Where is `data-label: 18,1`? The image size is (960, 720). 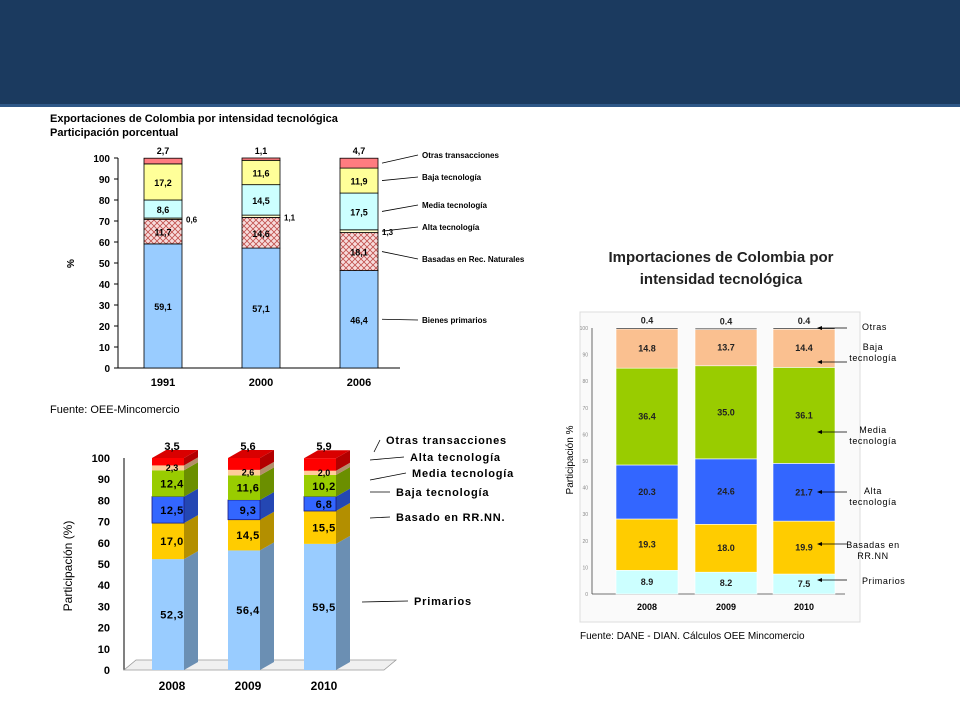 data-label: 18,1 is located at coordinates (359, 253).